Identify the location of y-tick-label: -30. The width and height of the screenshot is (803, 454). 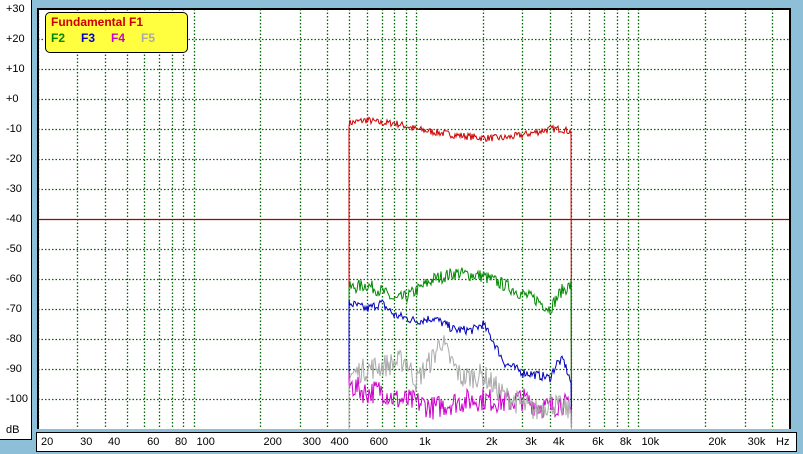
(14, 189).